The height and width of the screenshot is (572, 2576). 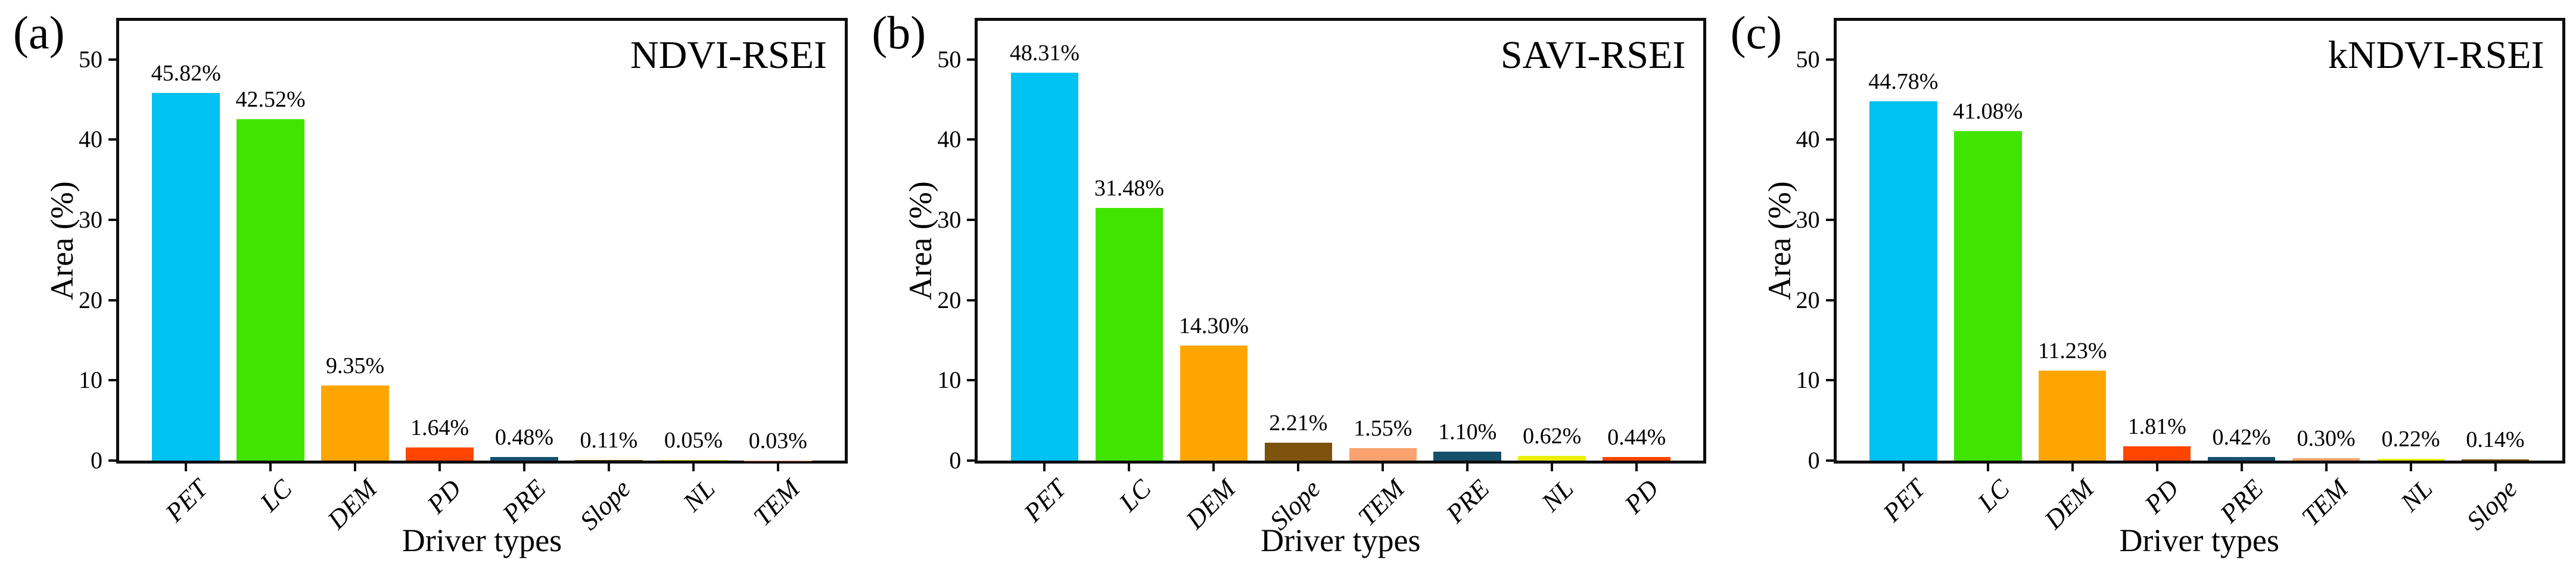 What do you see at coordinates (2156, 426) in the screenshot?
I see `bar-value-label: 1.81%` at bounding box center [2156, 426].